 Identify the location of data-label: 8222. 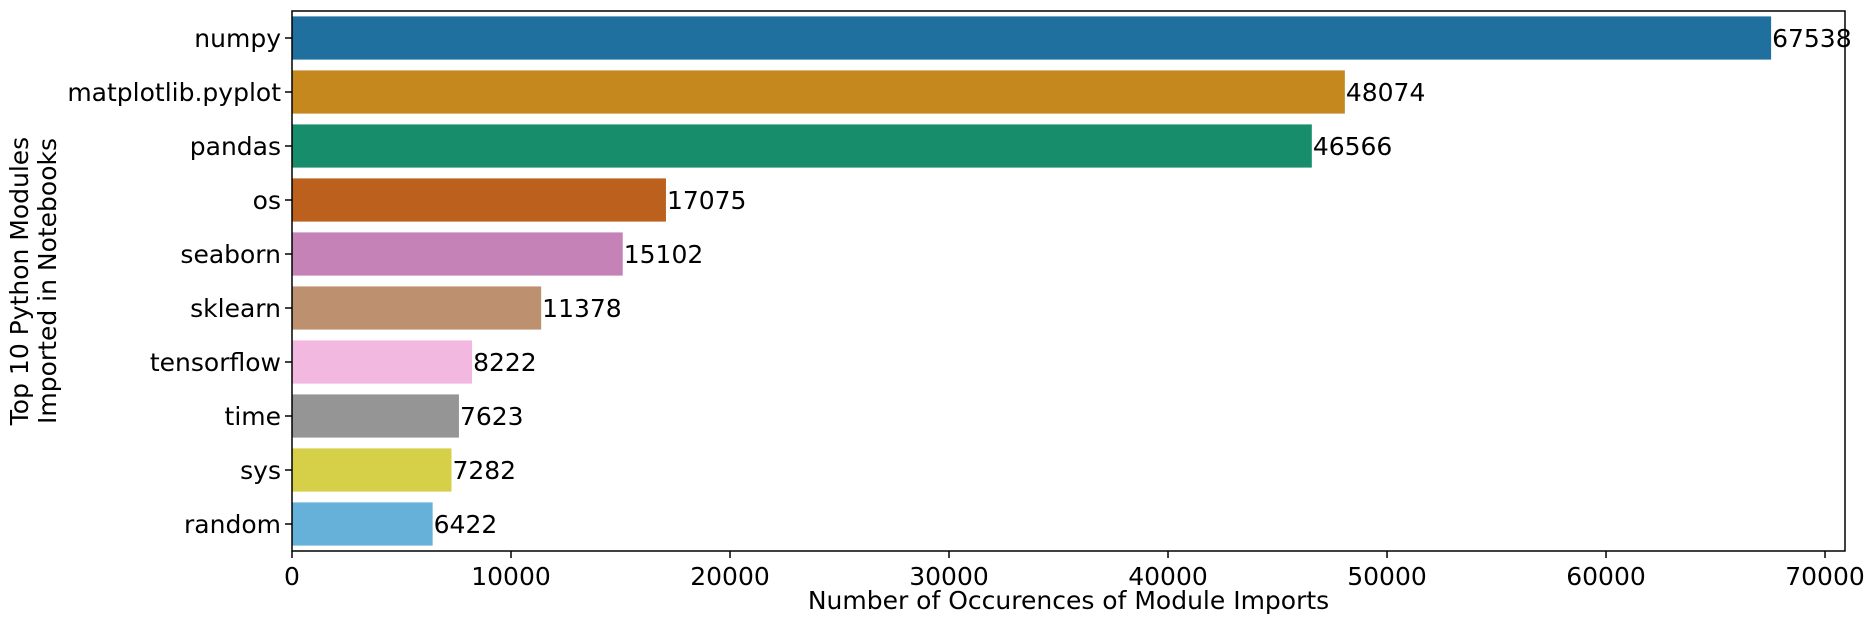
(505, 362).